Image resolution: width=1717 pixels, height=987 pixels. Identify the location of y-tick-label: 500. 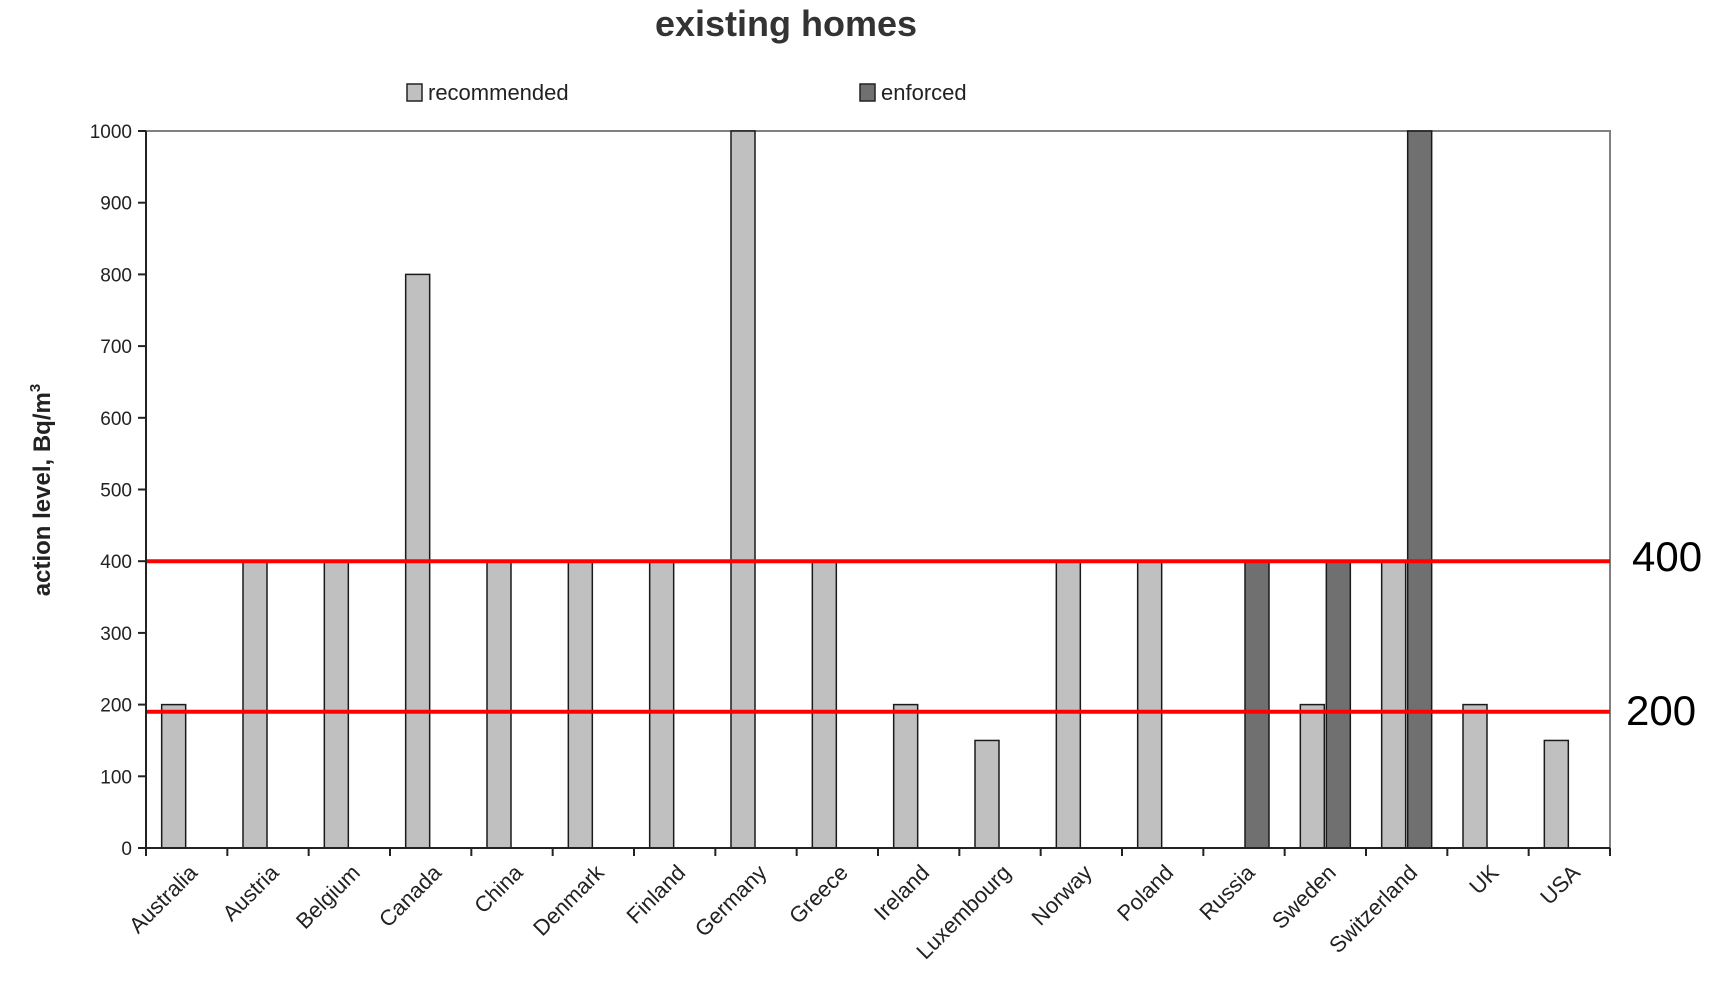
(116, 491).